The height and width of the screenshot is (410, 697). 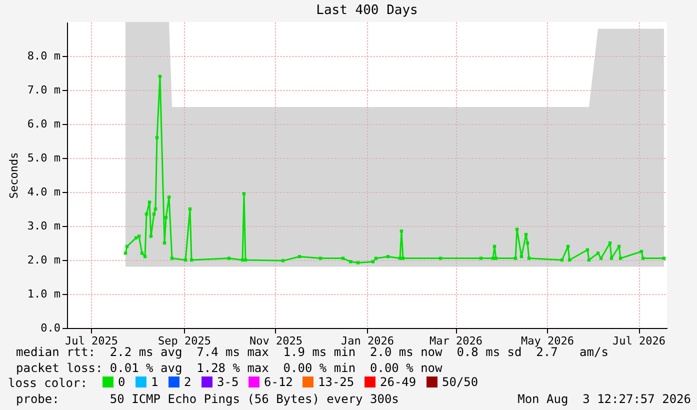 I want to click on legend-title: loss color:, so click(x=48, y=383).